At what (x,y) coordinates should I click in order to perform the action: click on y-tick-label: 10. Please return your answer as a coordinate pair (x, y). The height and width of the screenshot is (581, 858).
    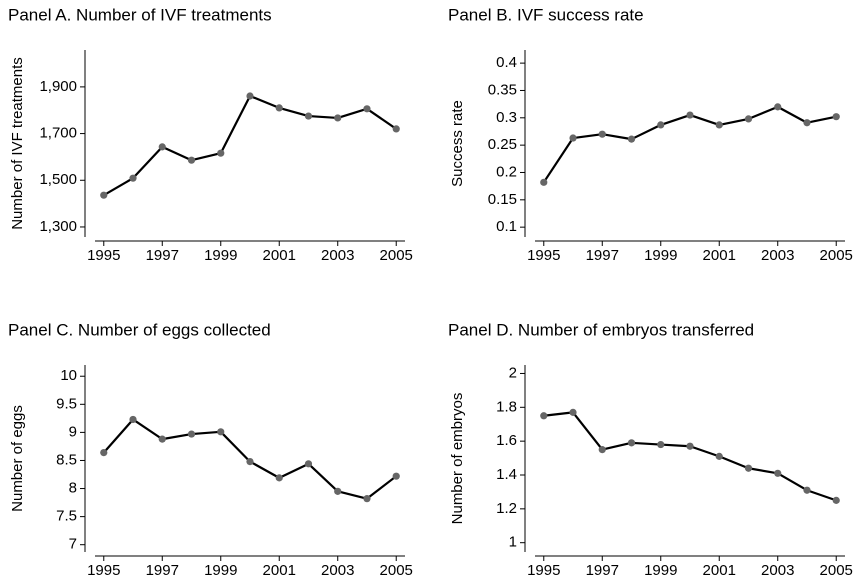
    Looking at the image, I should click on (68, 375).